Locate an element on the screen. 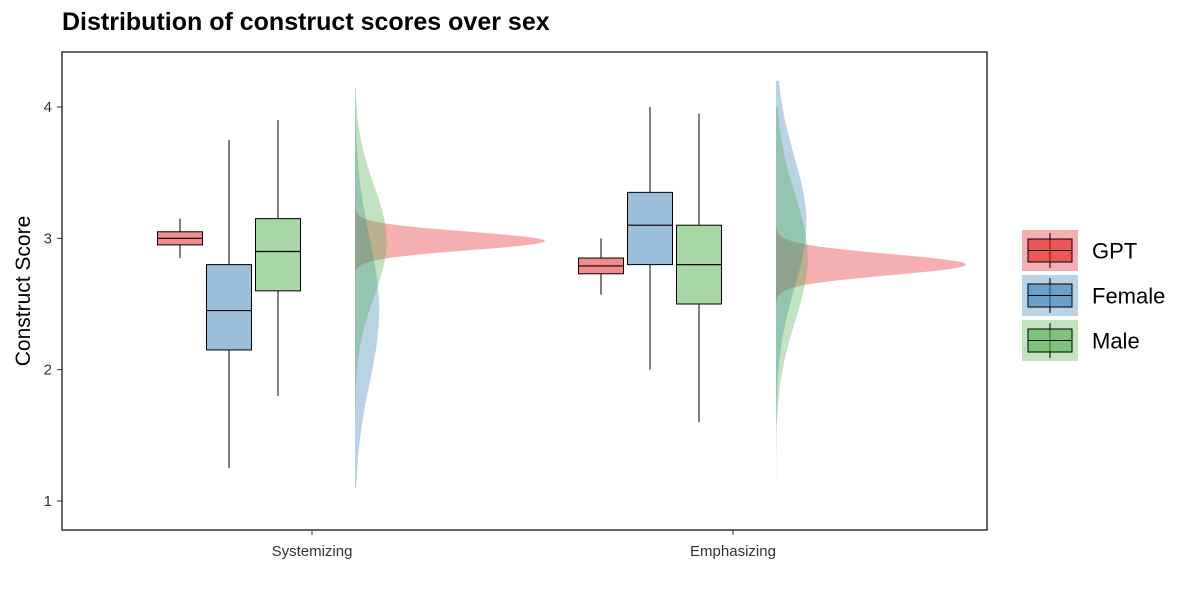 Image resolution: width=1200 pixels, height=600 pixels. density-female-emphasizing is located at coordinates (791, 251).